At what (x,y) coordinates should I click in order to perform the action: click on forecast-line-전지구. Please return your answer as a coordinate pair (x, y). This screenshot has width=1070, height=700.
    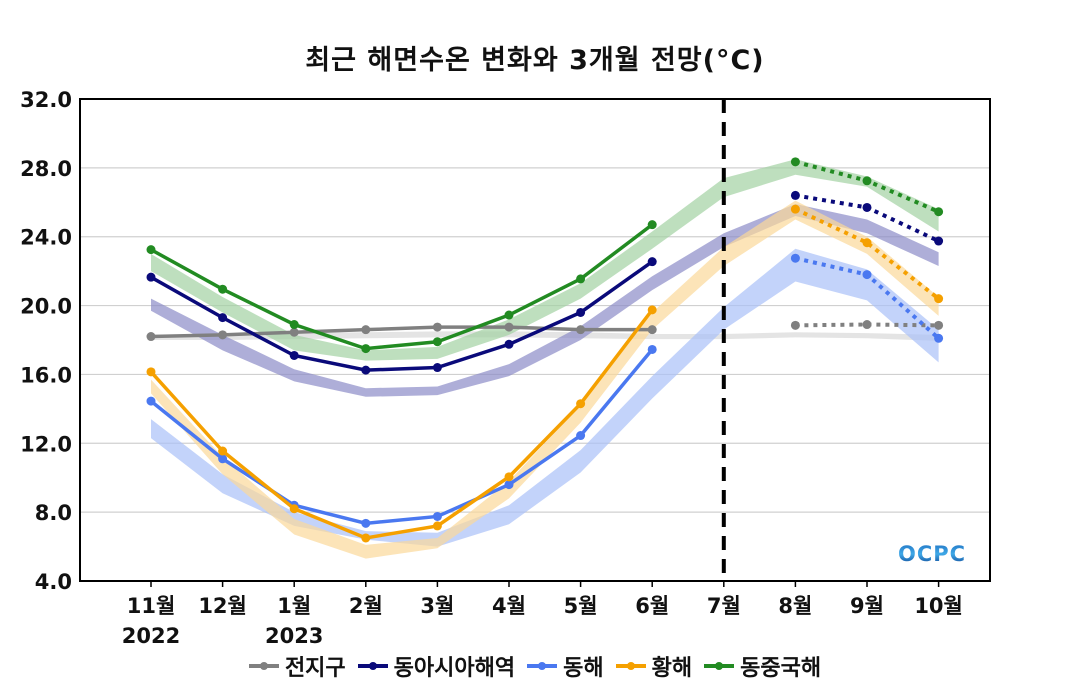
    Looking at the image, I should click on (867, 325).